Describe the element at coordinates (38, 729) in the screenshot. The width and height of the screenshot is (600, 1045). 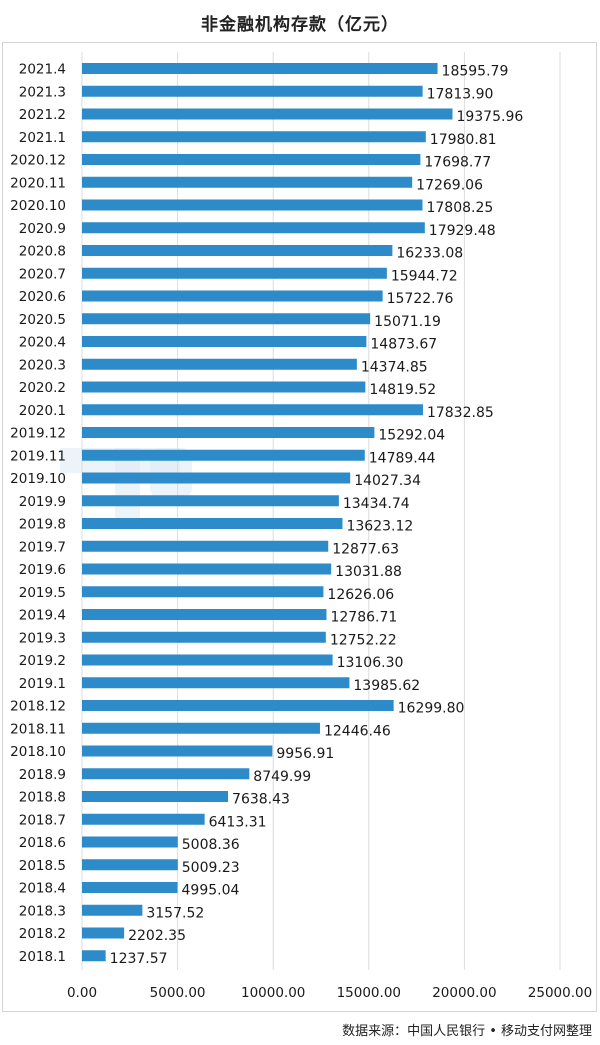
I see `category-label: 2018.11` at that location.